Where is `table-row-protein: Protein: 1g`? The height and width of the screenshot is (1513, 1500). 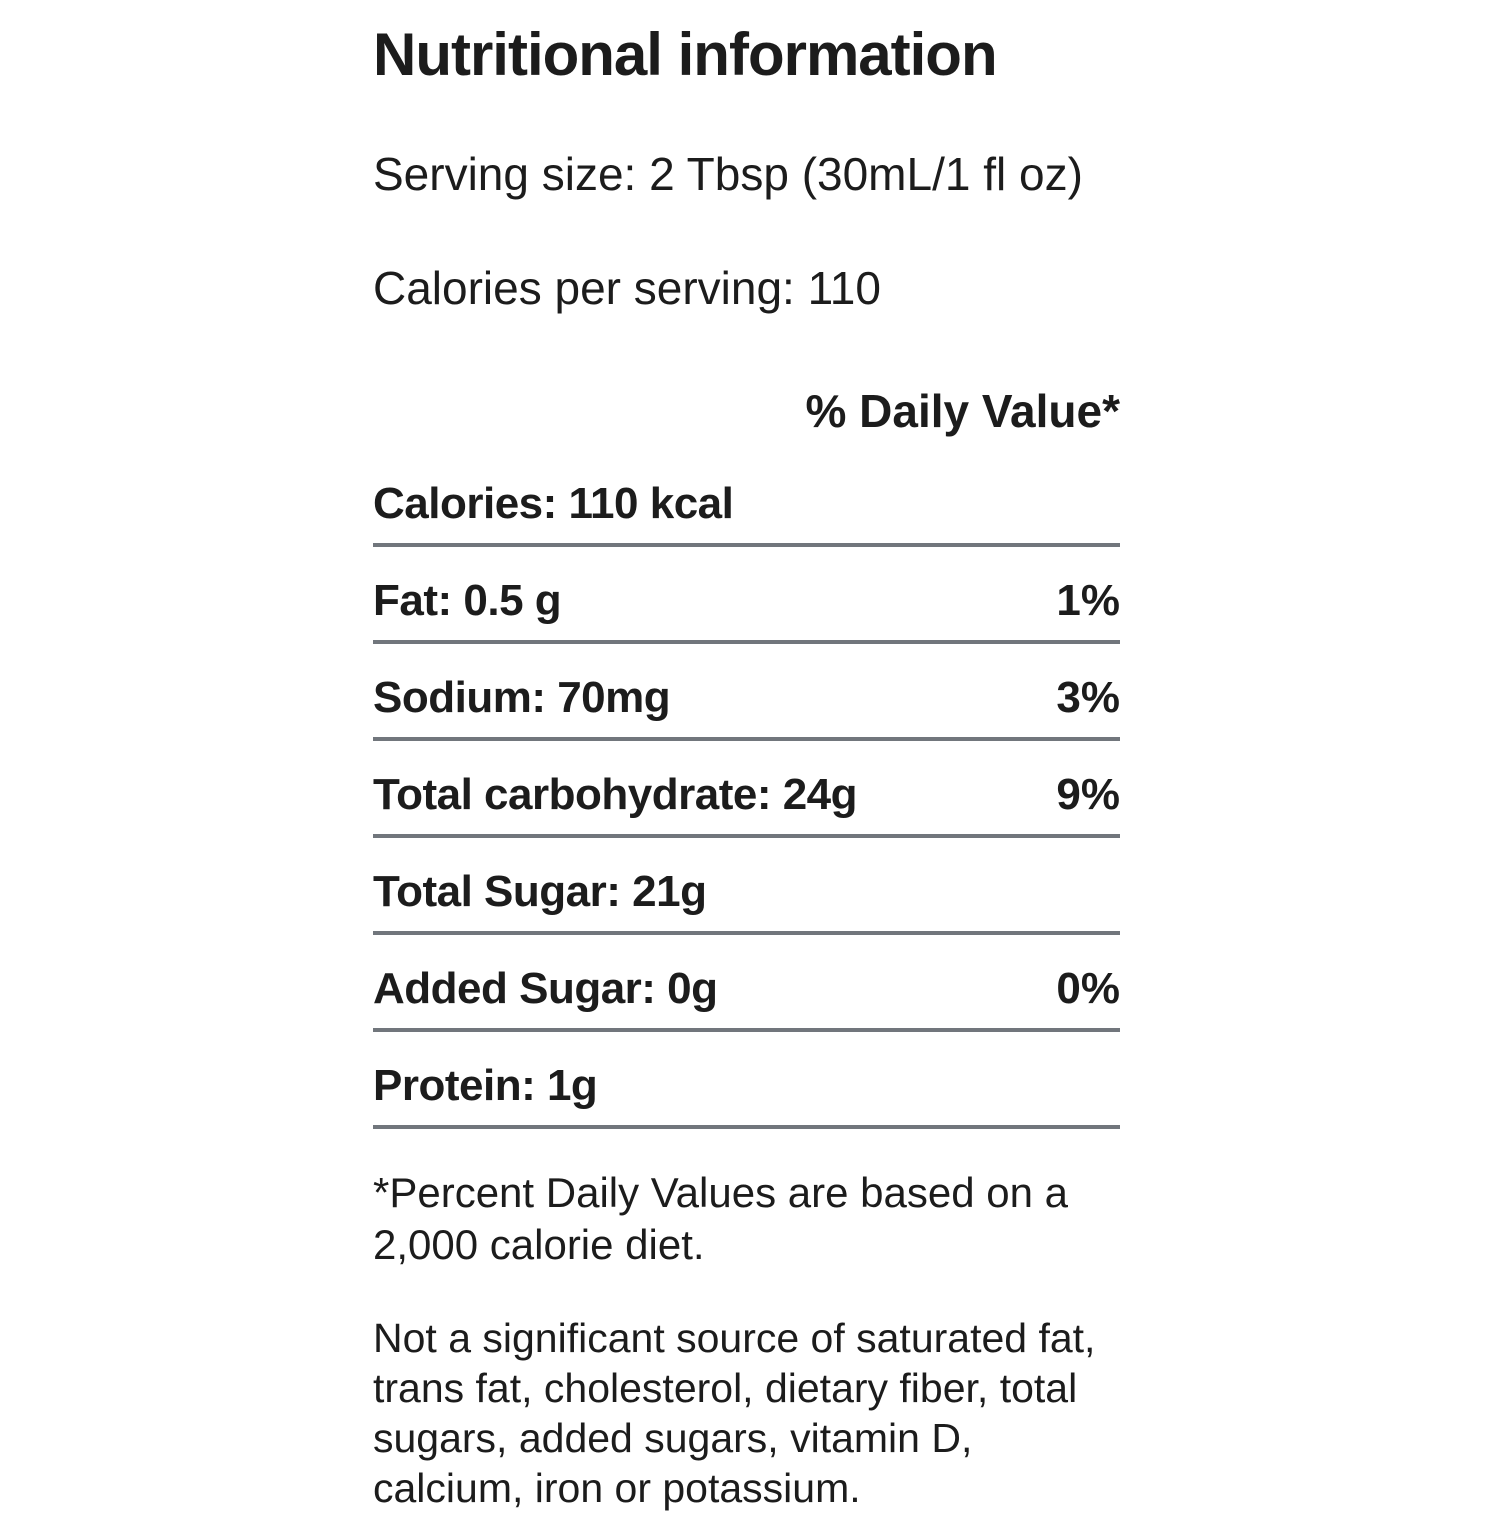 table-row-protein: Protein: 1g is located at coordinates (746, 1080).